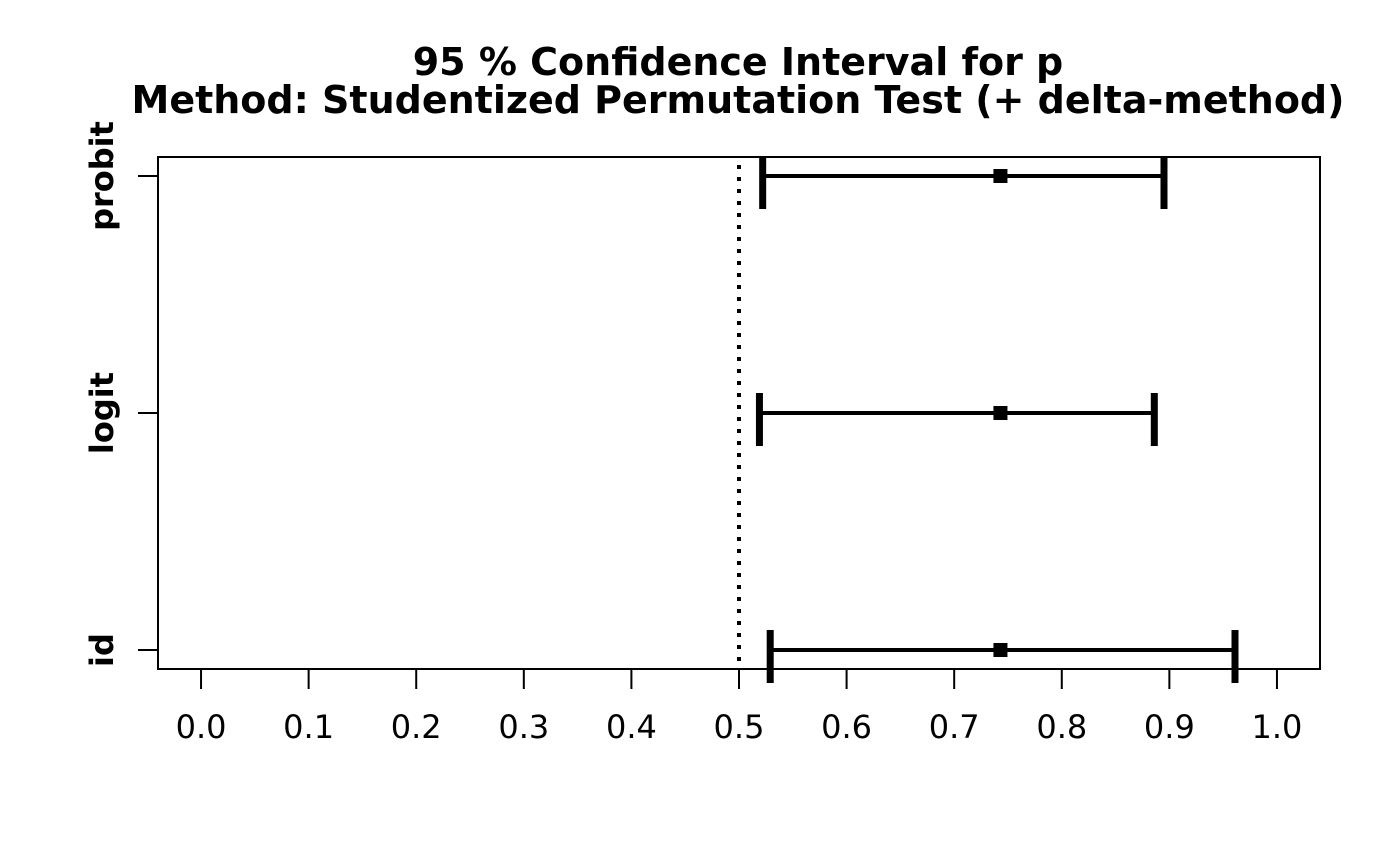  What do you see at coordinates (738, 62) in the screenshot?
I see `chart-title: 95 % Confidence Interval for p` at bounding box center [738, 62].